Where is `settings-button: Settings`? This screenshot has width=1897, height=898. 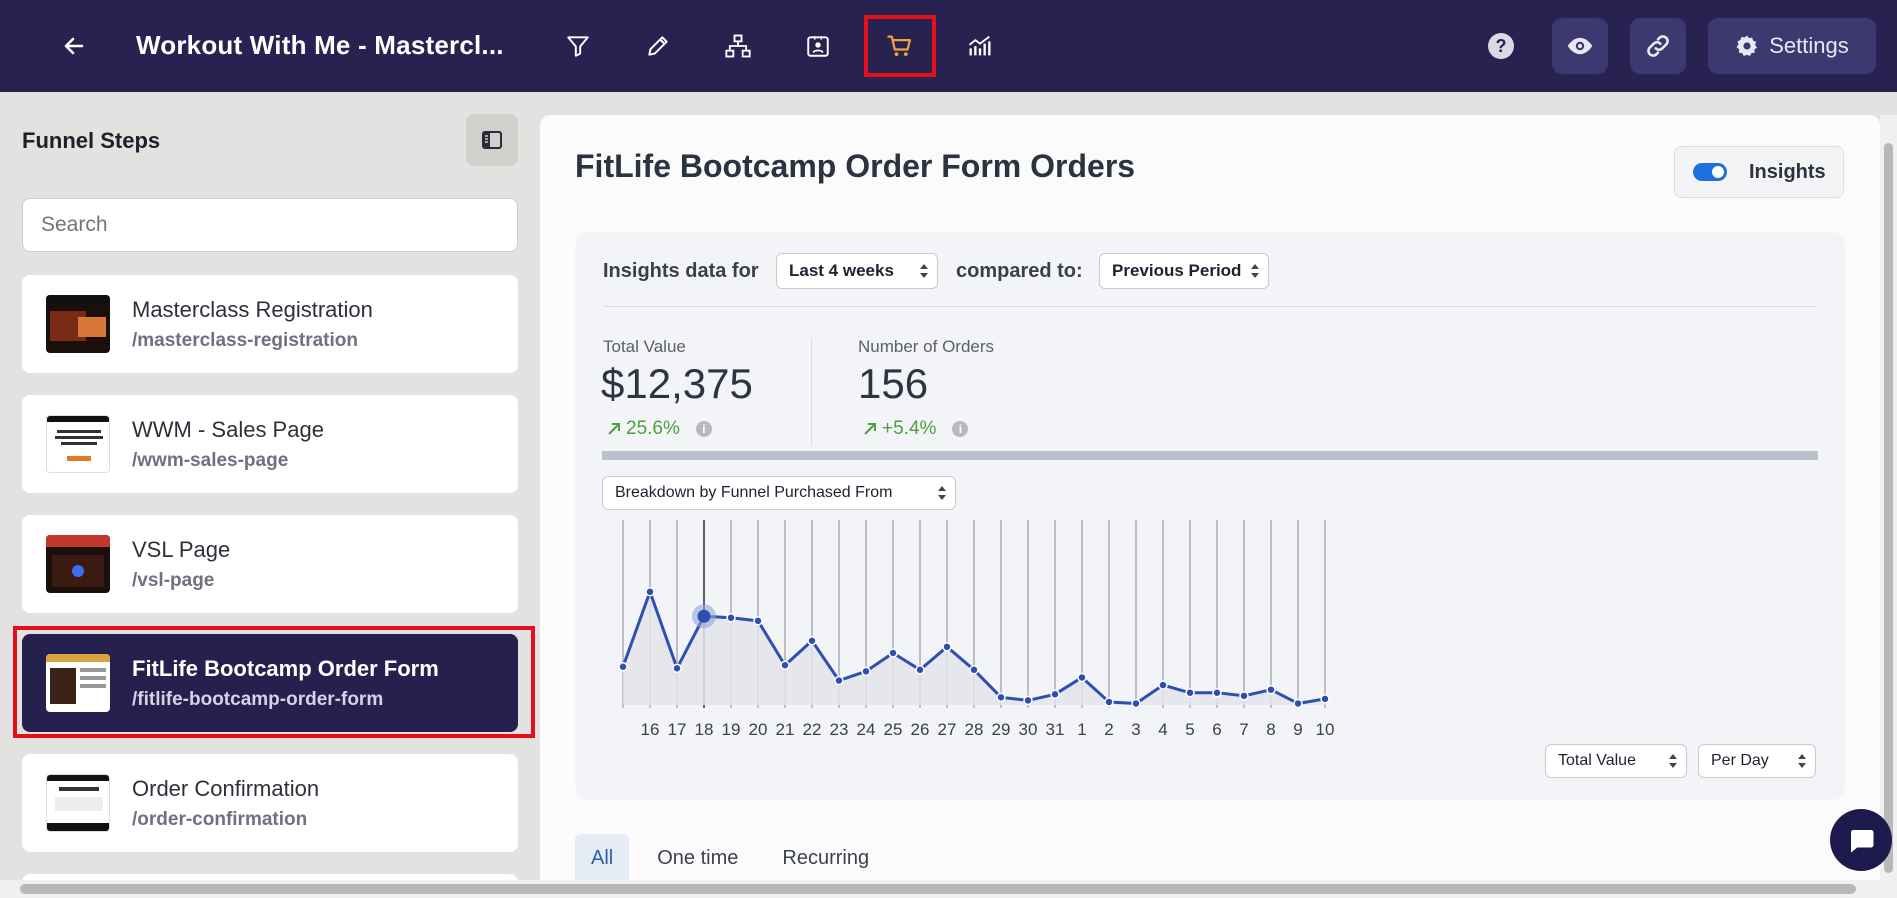
settings-button: Settings is located at coordinates (1792, 46).